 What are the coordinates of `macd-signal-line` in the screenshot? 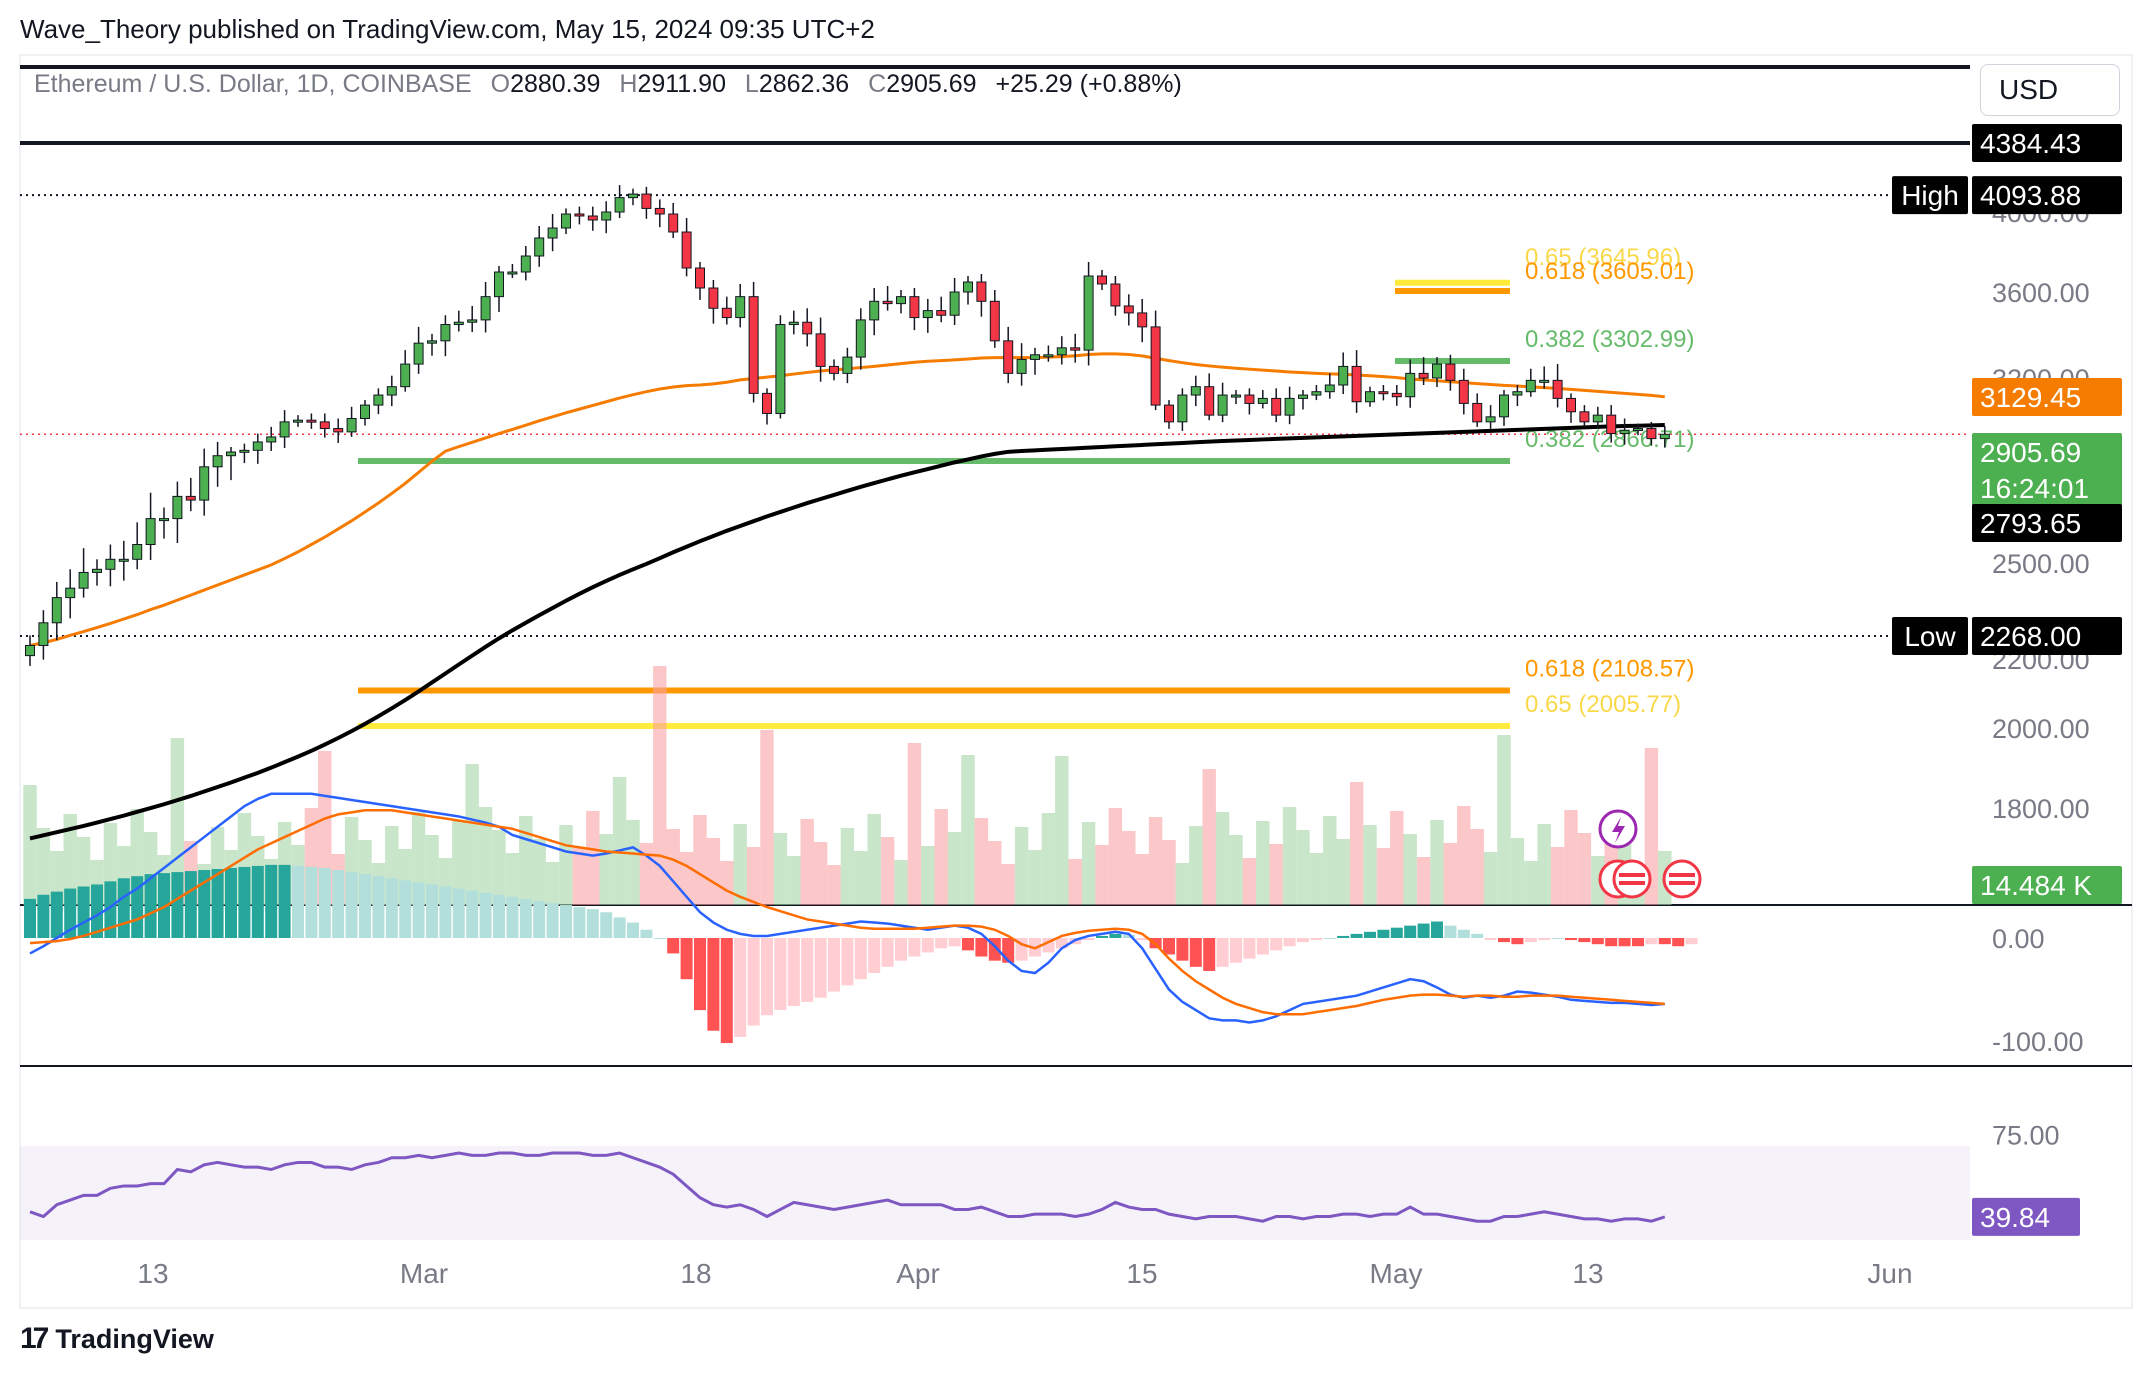 It's located at (847, 912).